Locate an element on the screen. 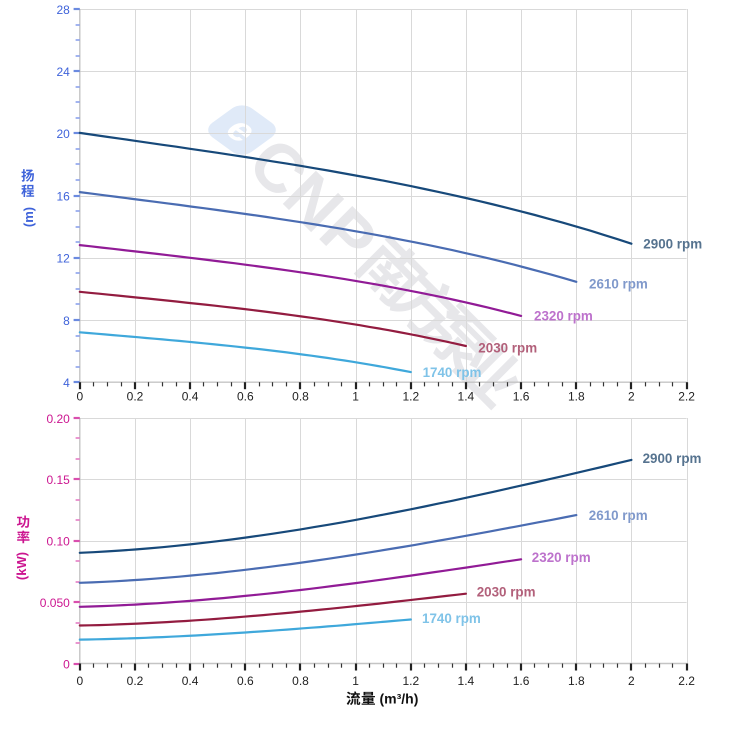  svg-text: 28 is located at coordinates (63, 10).